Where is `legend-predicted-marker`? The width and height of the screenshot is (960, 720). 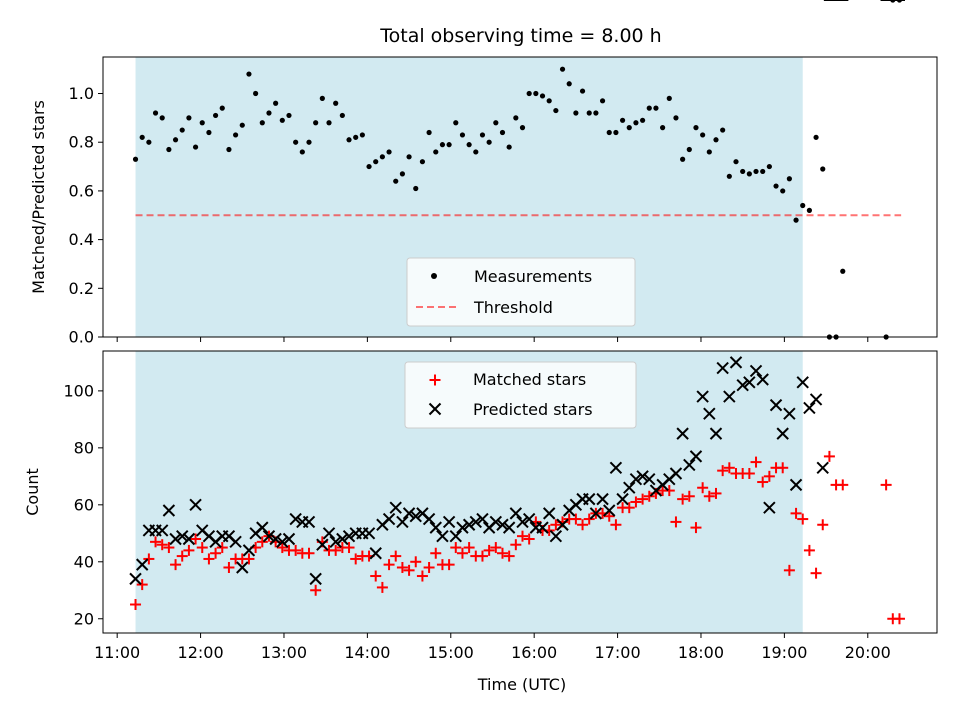 legend-predicted-marker is located at coordinates (435, 409).